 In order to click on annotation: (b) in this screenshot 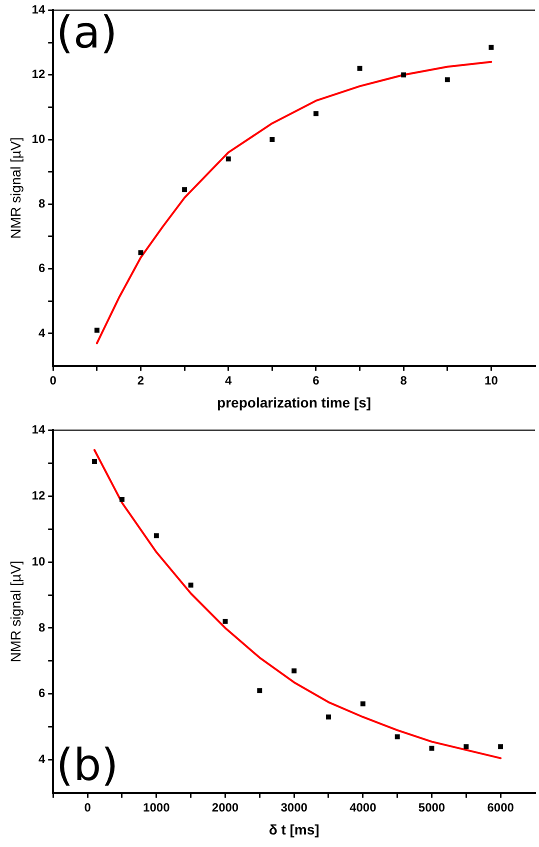, I will do `click(87, 766)`.